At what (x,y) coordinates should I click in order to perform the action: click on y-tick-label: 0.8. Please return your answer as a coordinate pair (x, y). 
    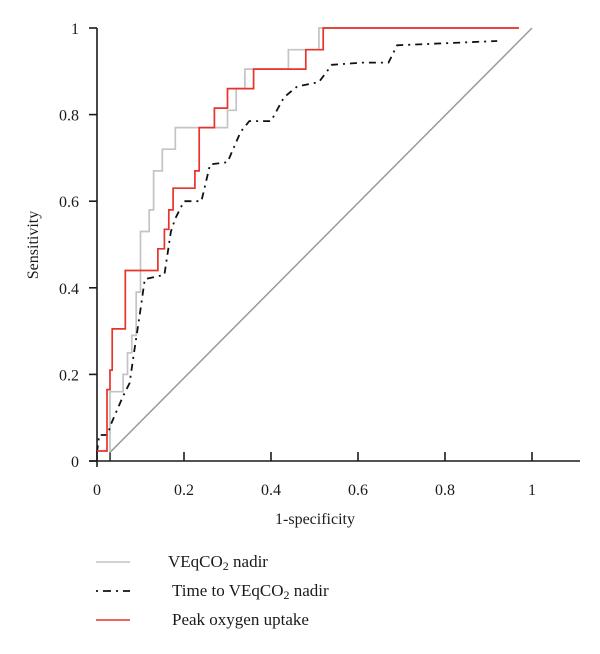
    Looking at the image, I should click on (69, 116).